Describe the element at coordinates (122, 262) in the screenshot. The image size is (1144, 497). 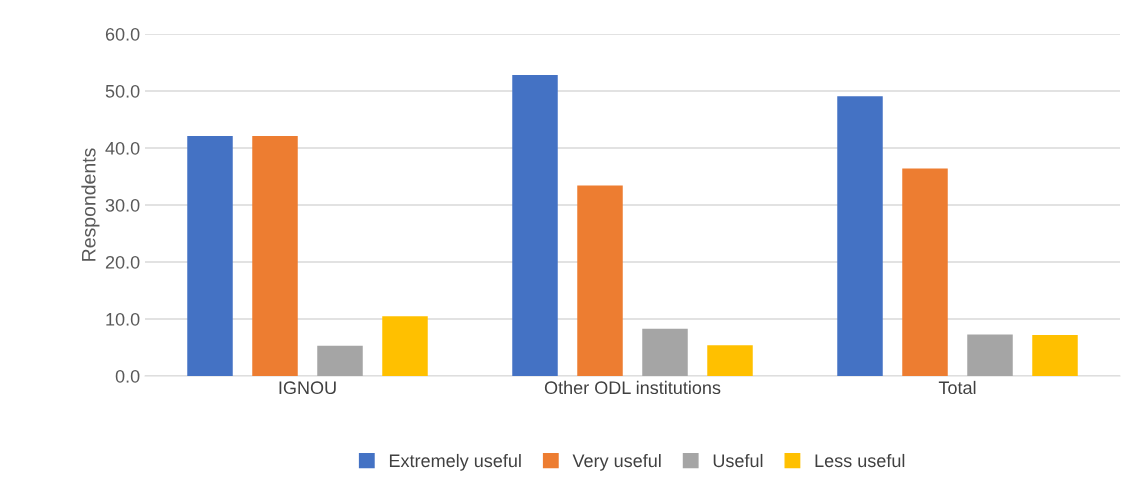
I see `y-tick-label: 20.0` at that location.